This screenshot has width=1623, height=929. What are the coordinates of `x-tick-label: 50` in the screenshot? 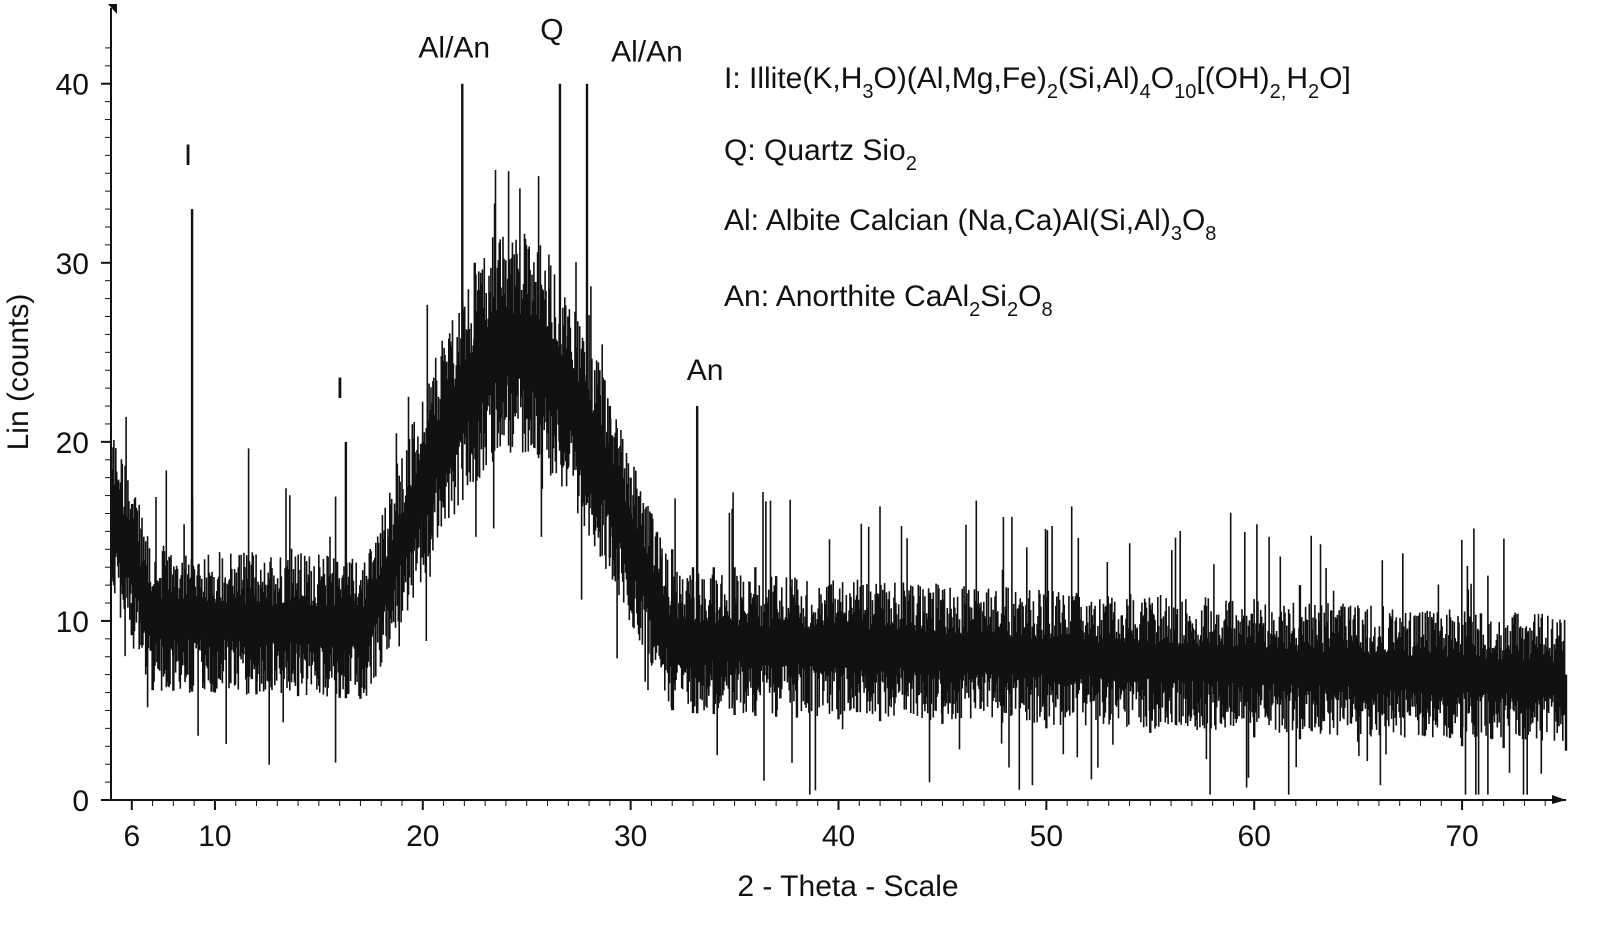 It's located at (1046, 836).